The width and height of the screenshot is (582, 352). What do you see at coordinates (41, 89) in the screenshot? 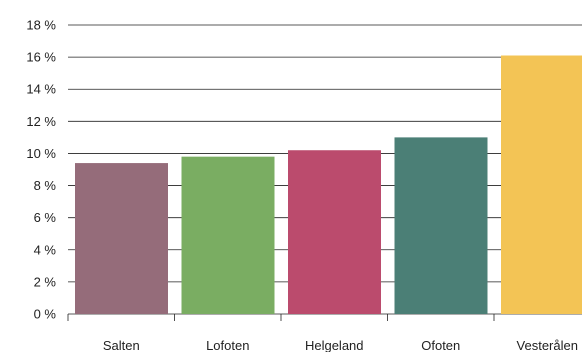
I see `y-tick-label: 14 %` at bounding box center [41, 89].